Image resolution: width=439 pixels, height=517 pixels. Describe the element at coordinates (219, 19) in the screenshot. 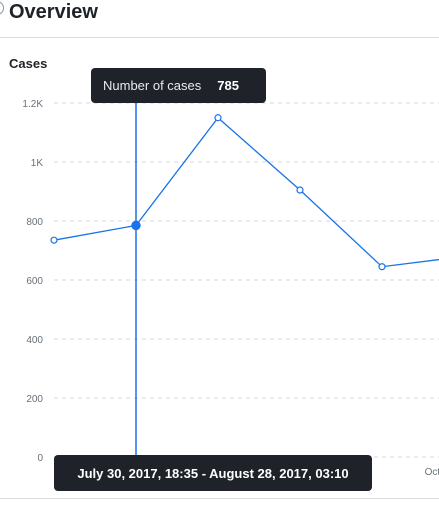

I see `page-header: Overview` at that location.